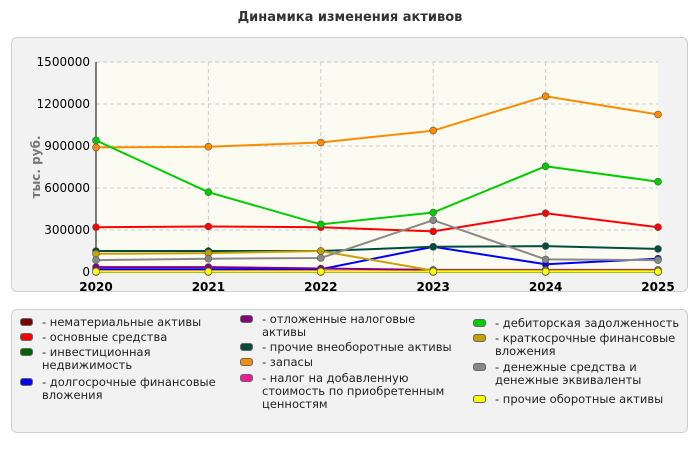 The image size is (700, 450). I want to click on x-tick-label: 2025, so click(657, 287).